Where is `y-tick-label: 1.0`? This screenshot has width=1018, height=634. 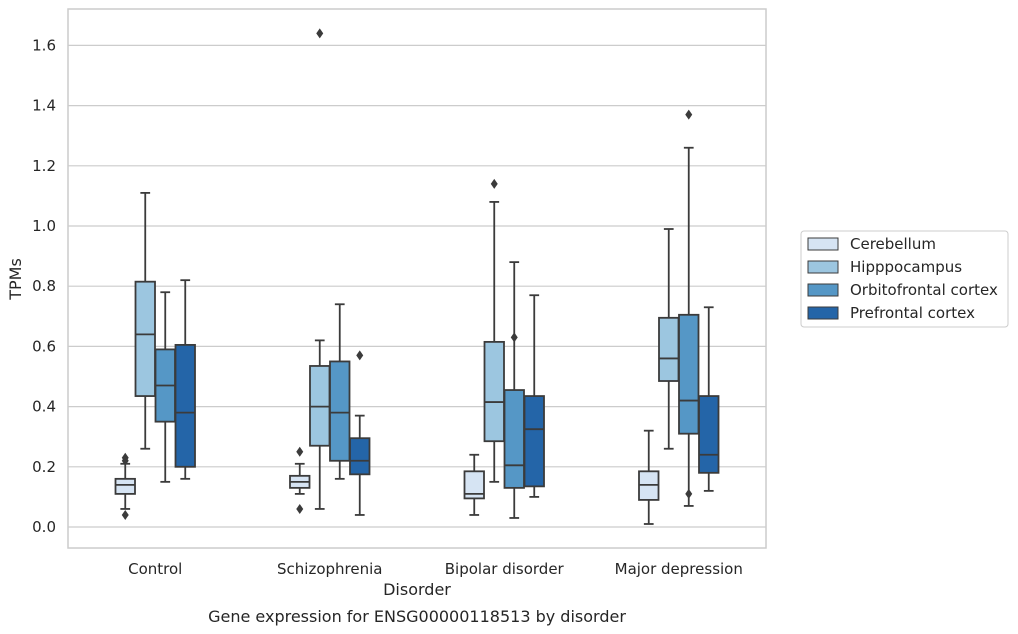
y-tick-label: 1.0 is located at coordinates (44, 226).